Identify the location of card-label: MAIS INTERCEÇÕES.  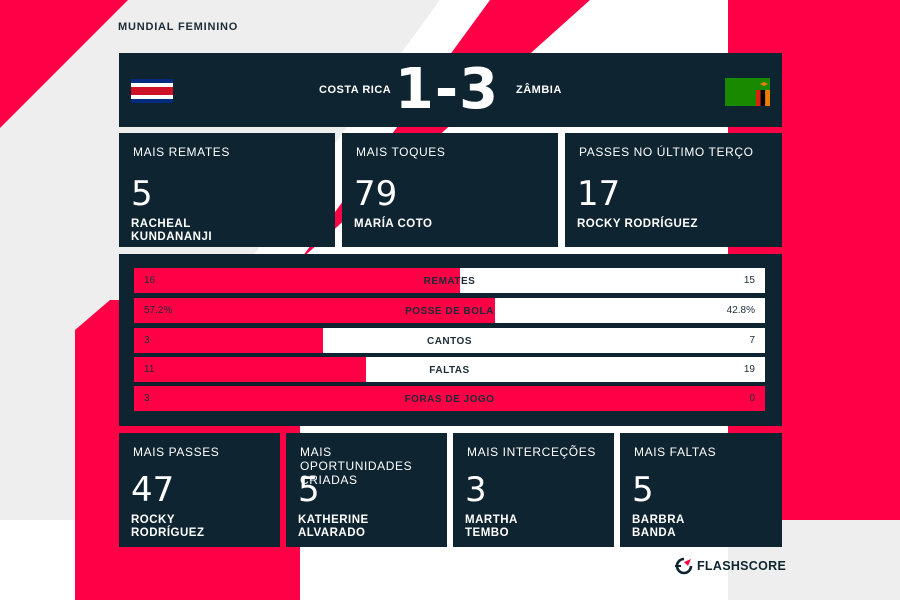
(531, 452).